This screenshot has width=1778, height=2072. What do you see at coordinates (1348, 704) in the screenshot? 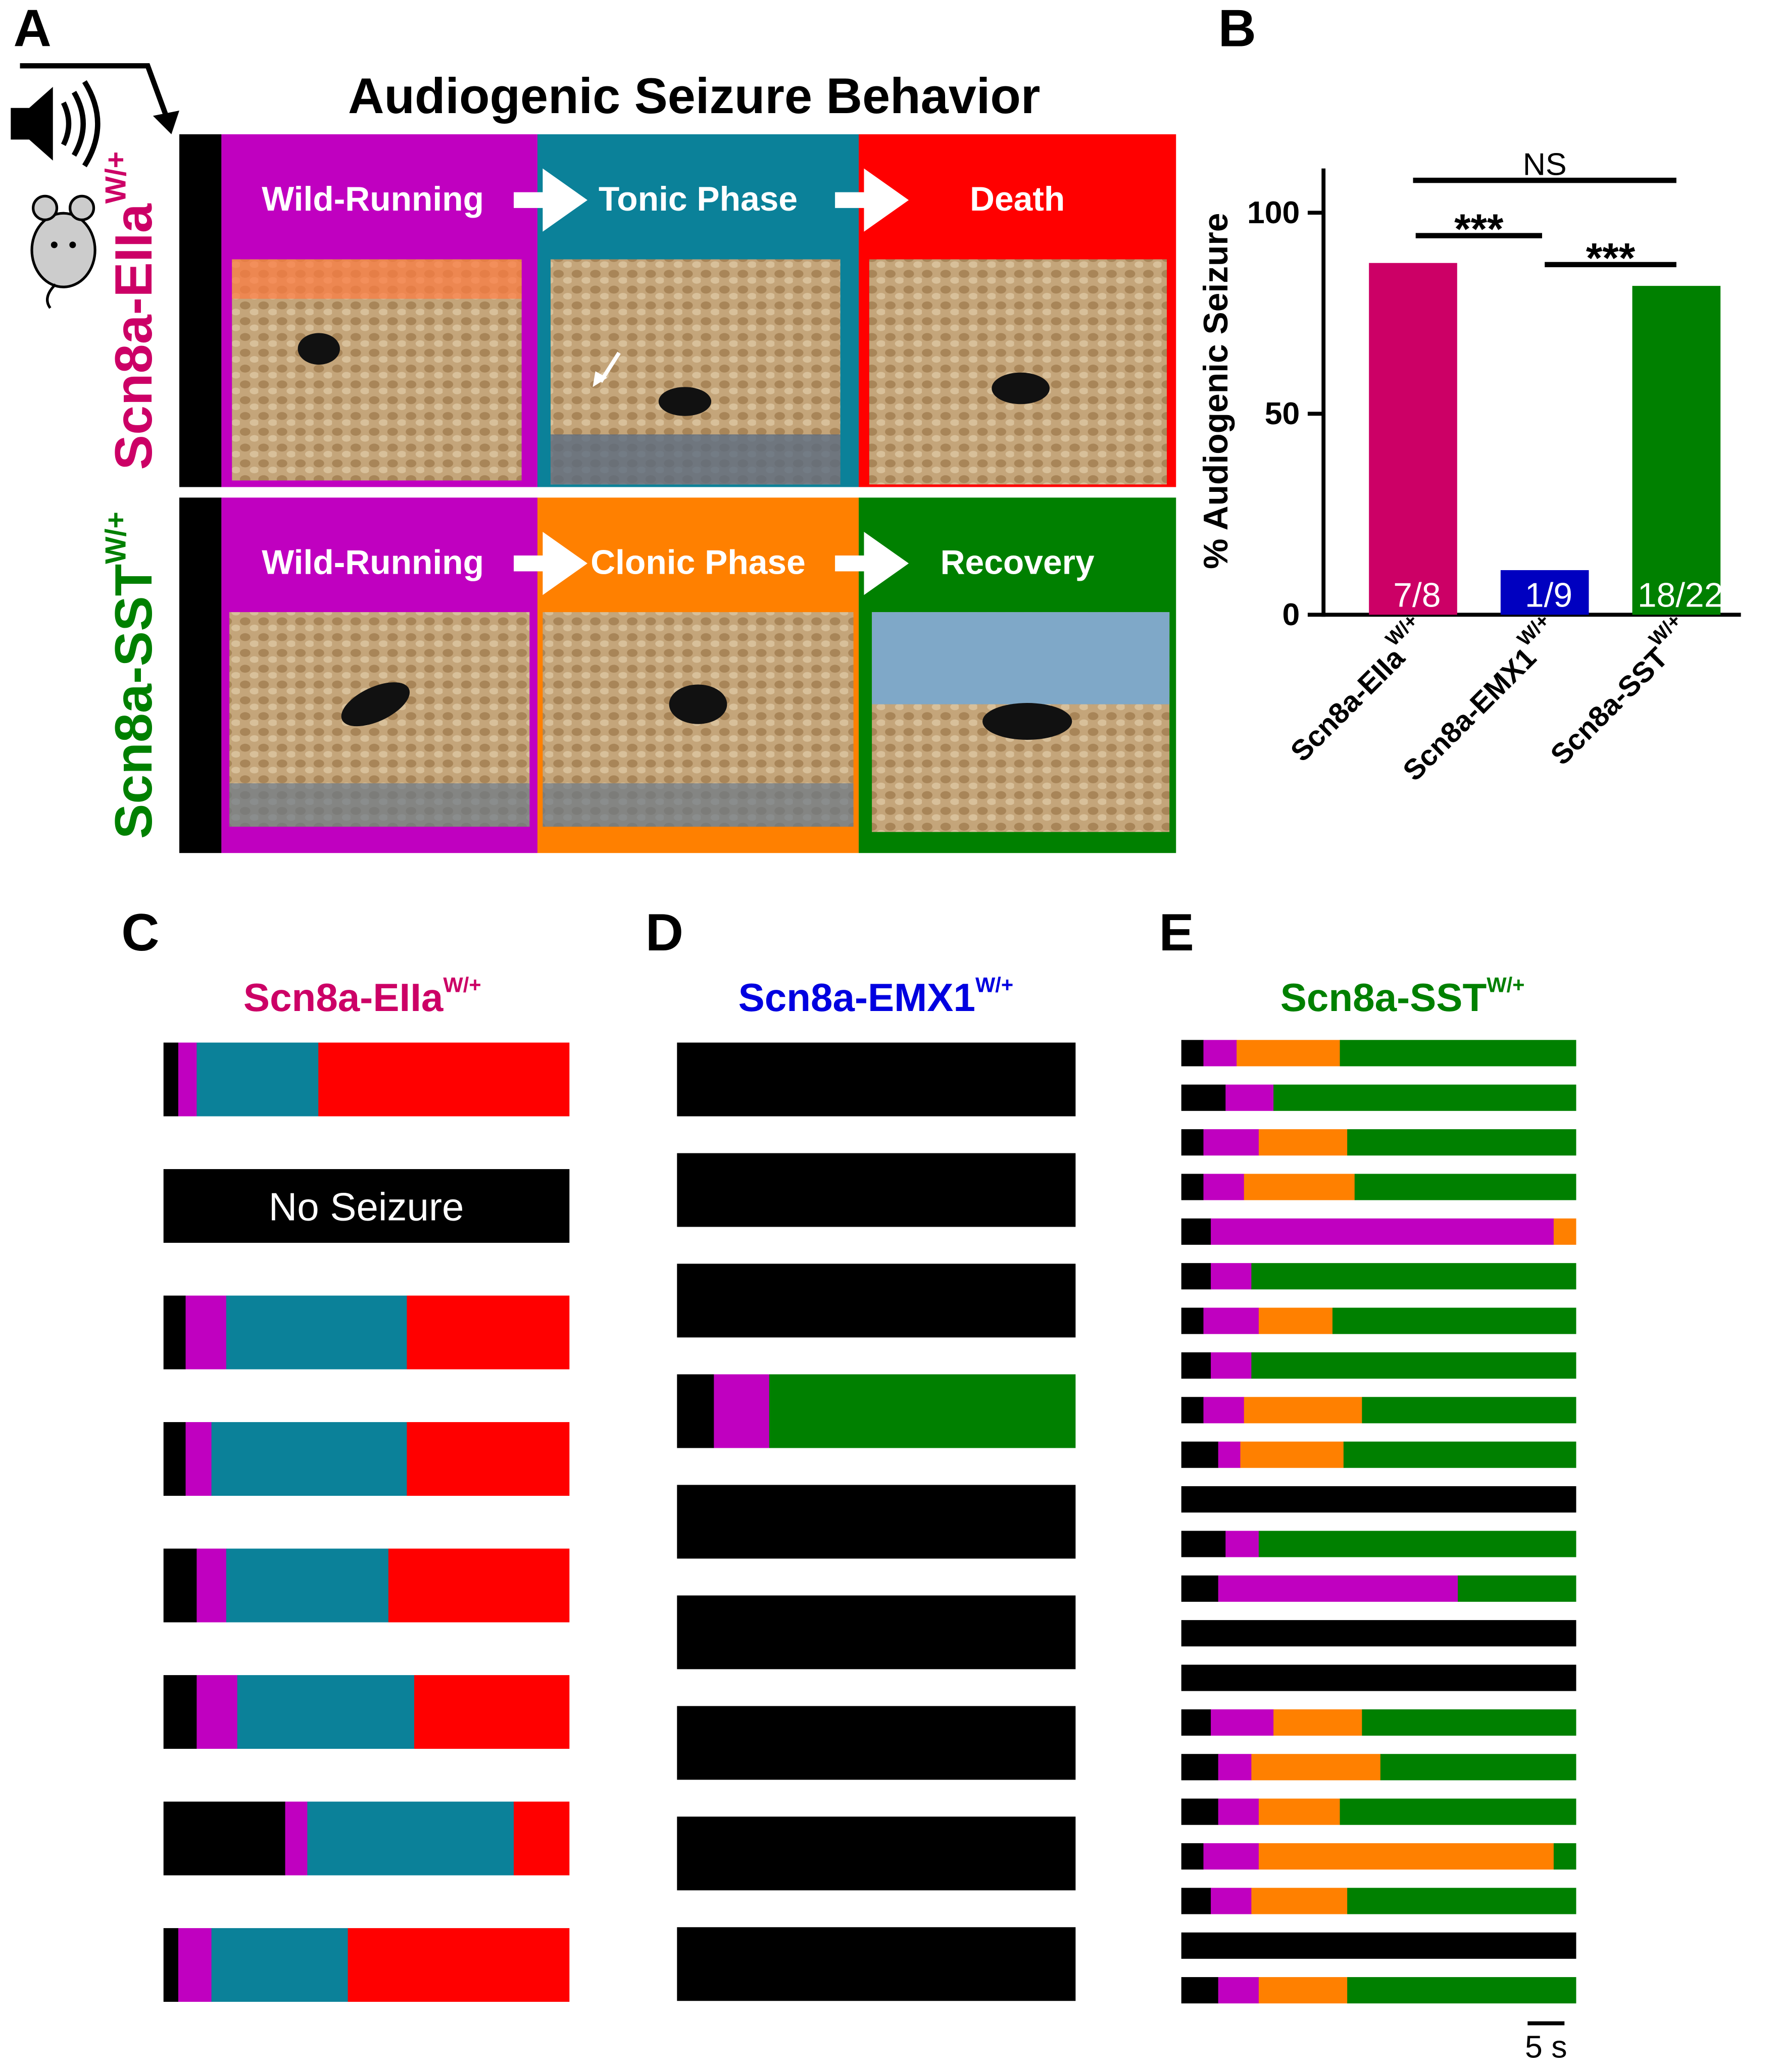
I see `x-tick-label-main: Scn8a-EIIa` at bounding box center [1348, 704].